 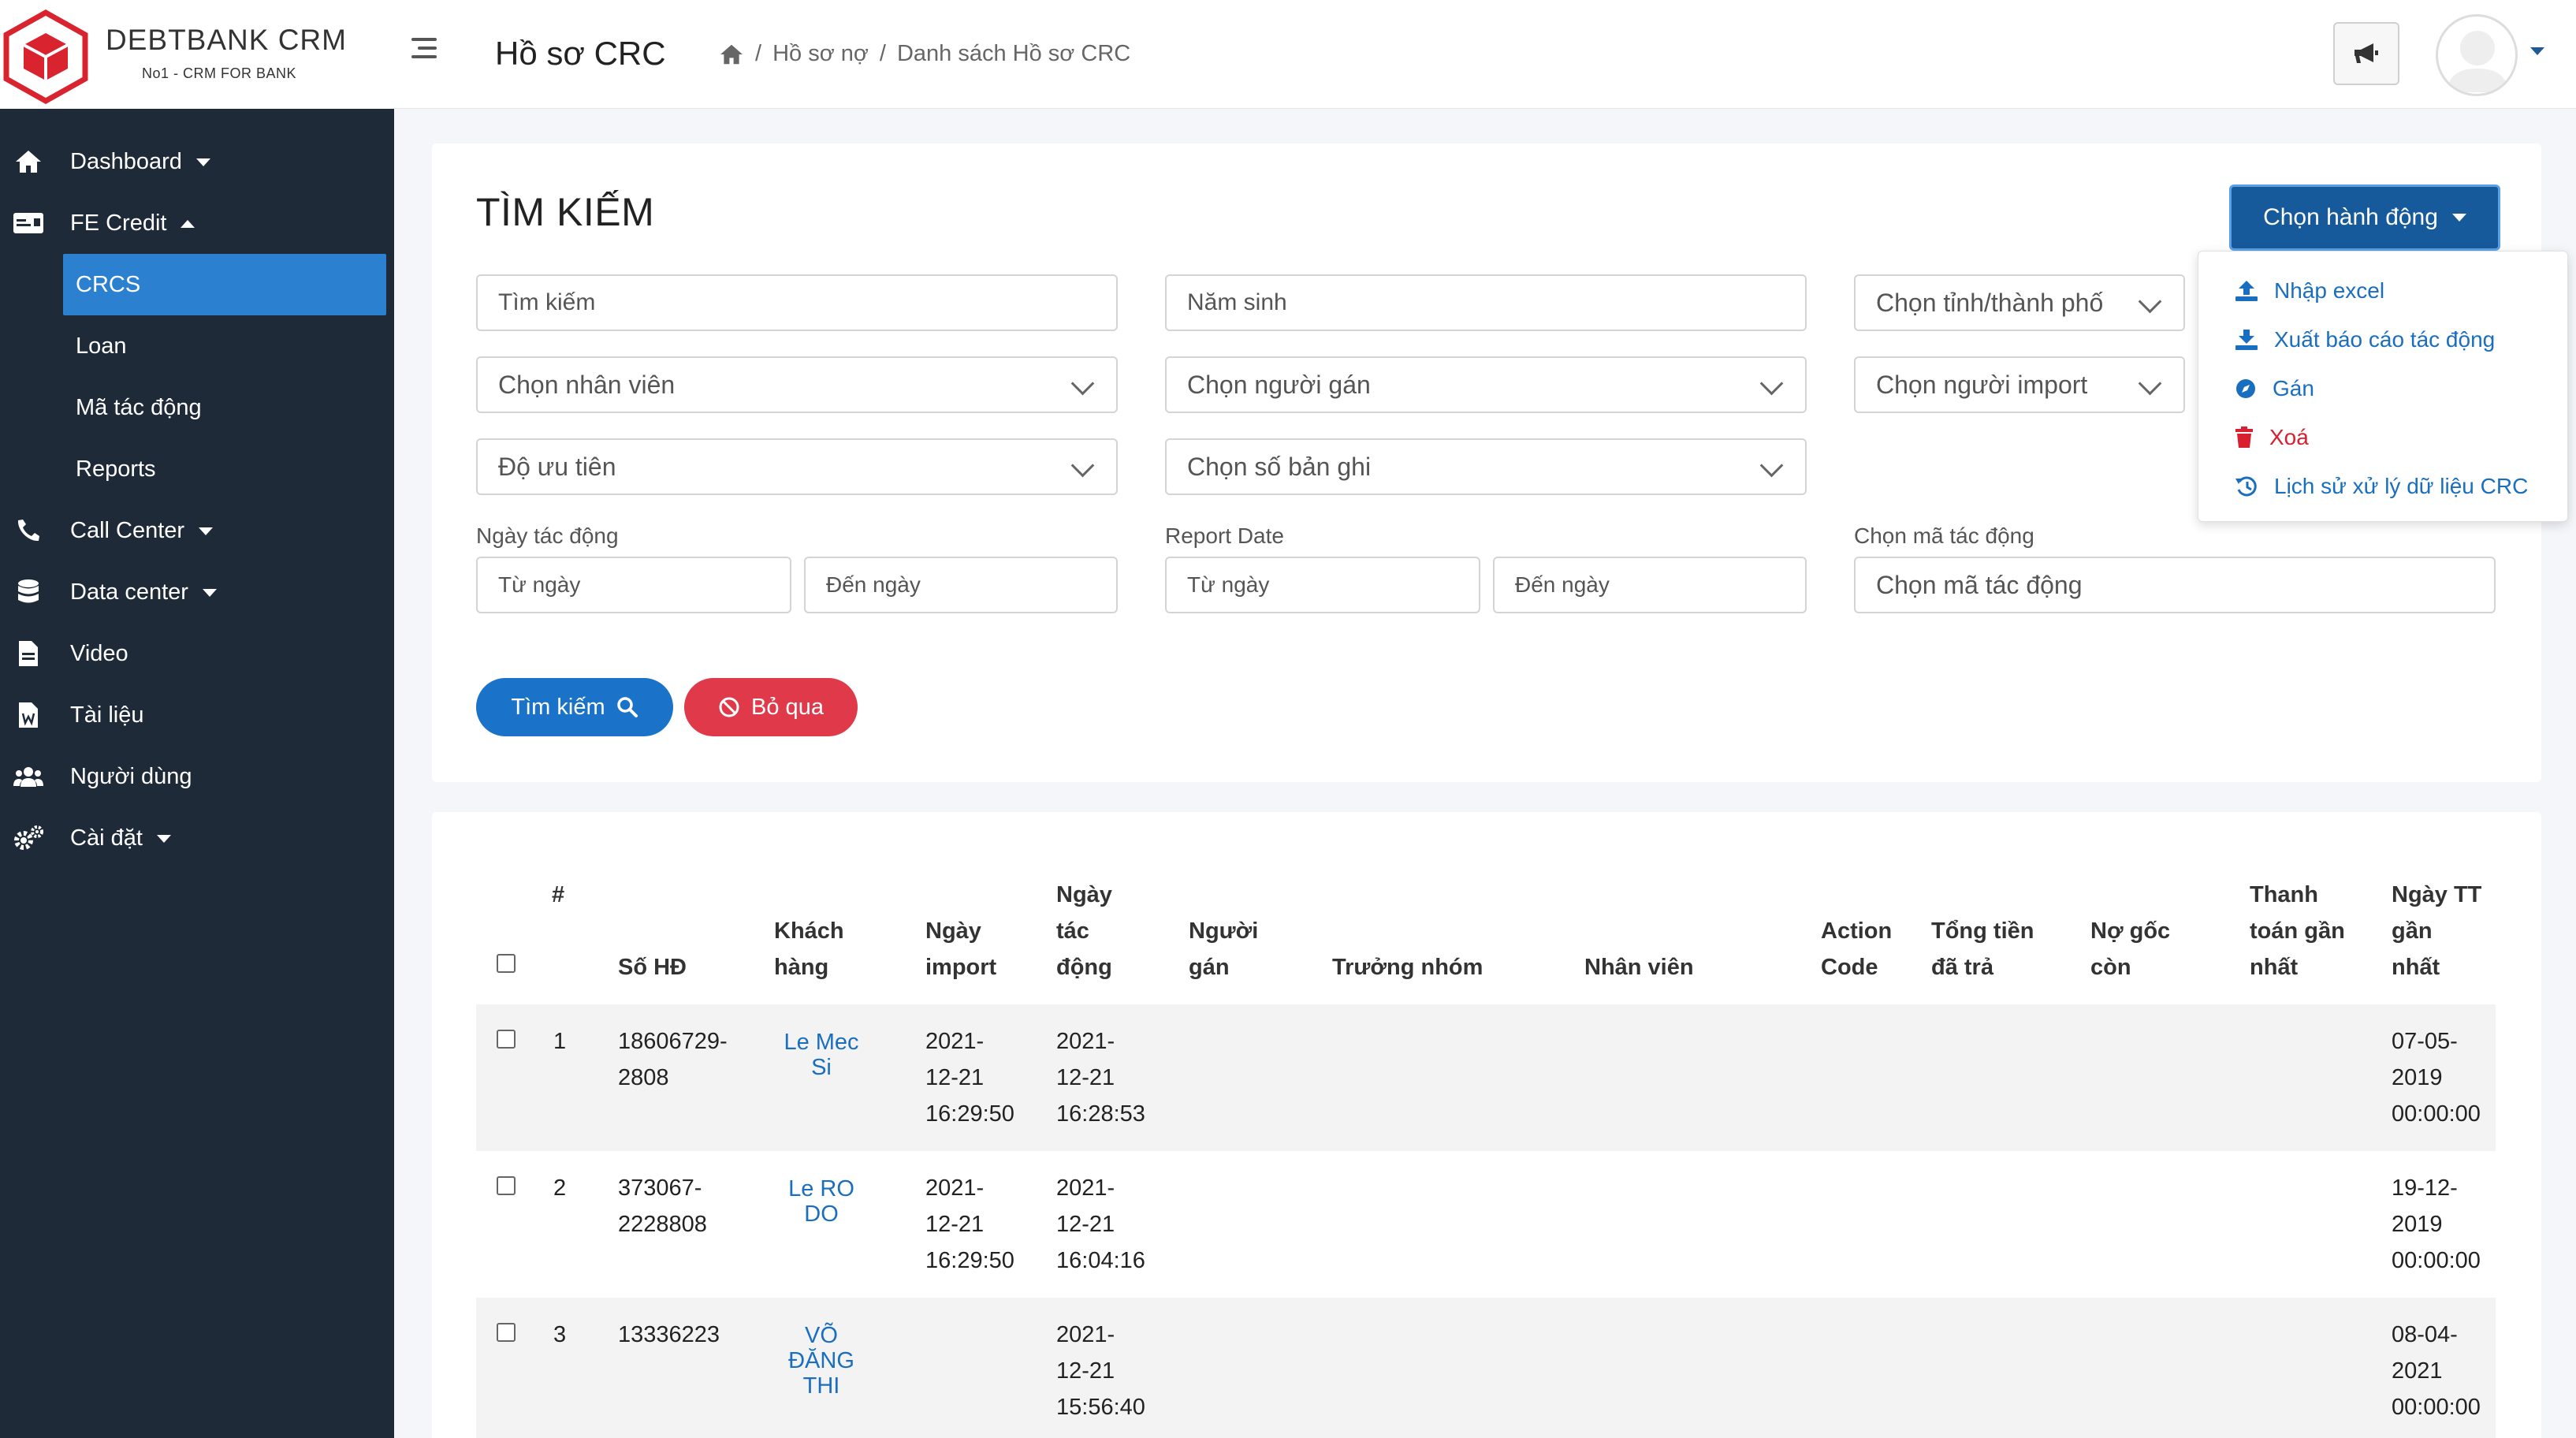 What do you see at coordinates (28, 715) in the screenshot?
I see `word-file-icon` at bounding box center [28, 715].